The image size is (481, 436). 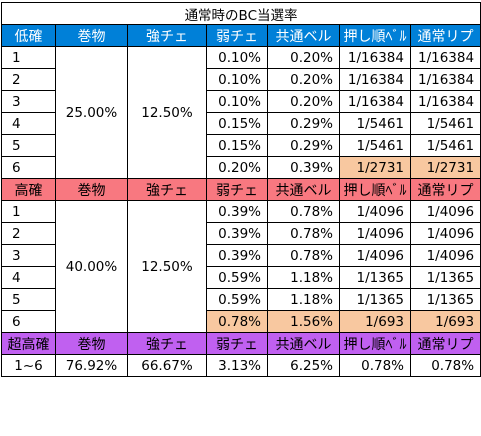 I want to click on high-header-row: 高確 巻物 強チェ 弱チェ 共通ベル 押し順ﾍﾞﾙ 通常リプ, so click(x=241, y=189).